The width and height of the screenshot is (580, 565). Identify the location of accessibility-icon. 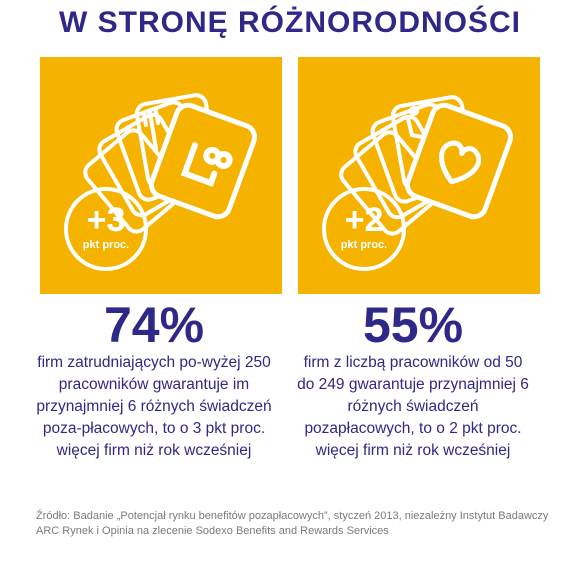
(415, 122).